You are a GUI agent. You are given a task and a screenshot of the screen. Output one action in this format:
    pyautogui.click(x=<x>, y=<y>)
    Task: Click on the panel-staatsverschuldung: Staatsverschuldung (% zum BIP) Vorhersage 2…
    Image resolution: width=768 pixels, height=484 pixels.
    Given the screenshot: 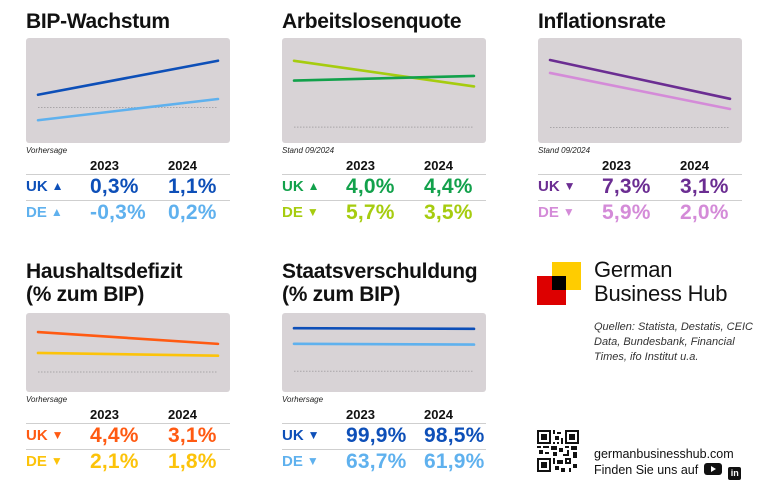 What is the action you would take?
    pyautogui.click(x=385, y=366)
    